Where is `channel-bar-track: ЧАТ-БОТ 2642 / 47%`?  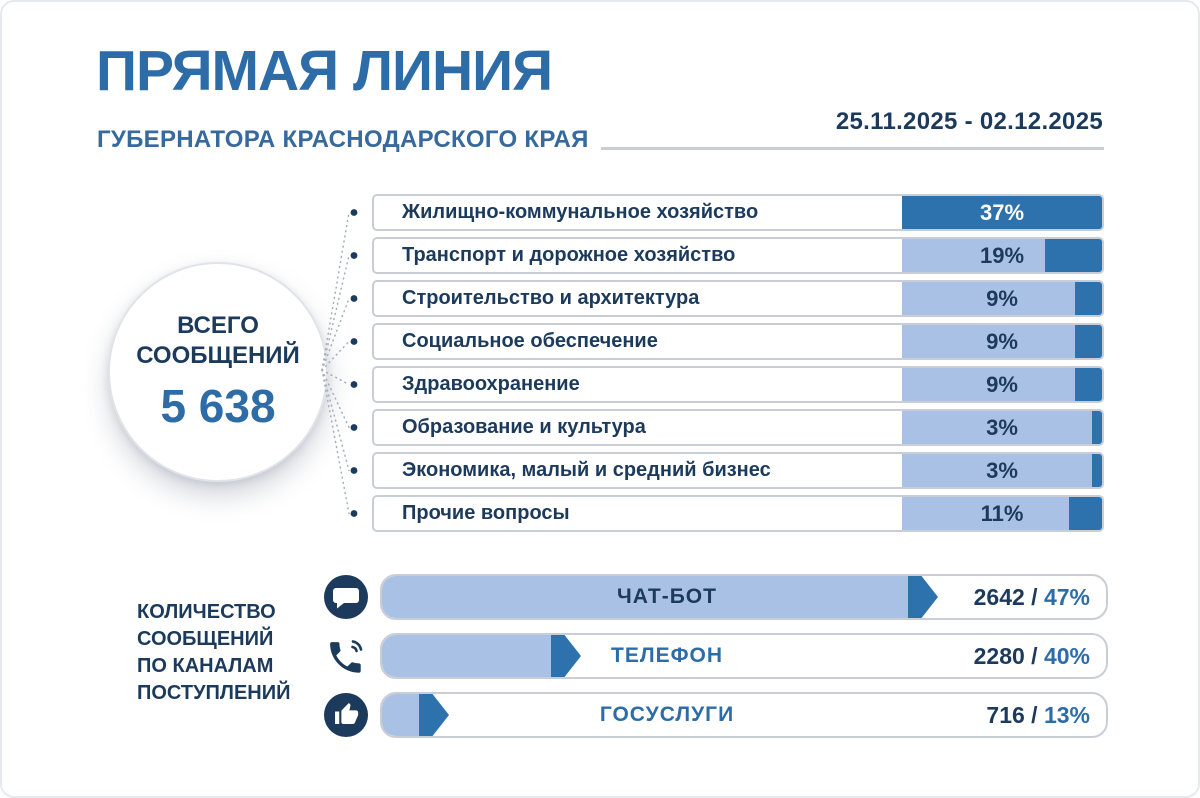 channel-bar-track: ЧАТ-БОТ 2642 / 47% is located at coordinates (744, 597).